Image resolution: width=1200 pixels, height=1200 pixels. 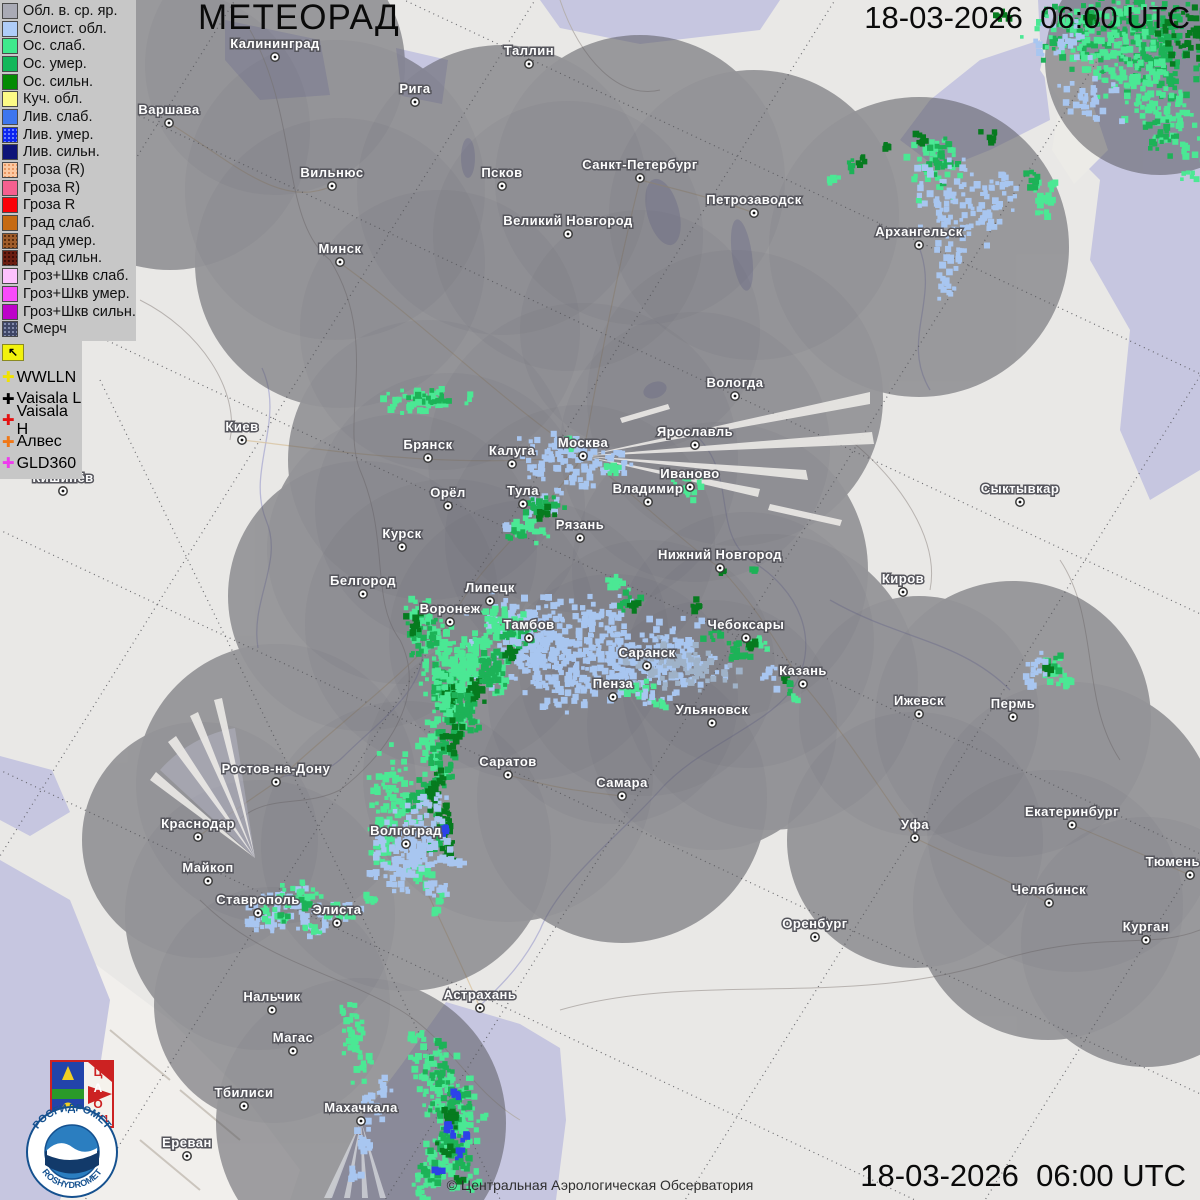 I want to click on city-marker: Тбилиси, so click(x=243, y=1097).